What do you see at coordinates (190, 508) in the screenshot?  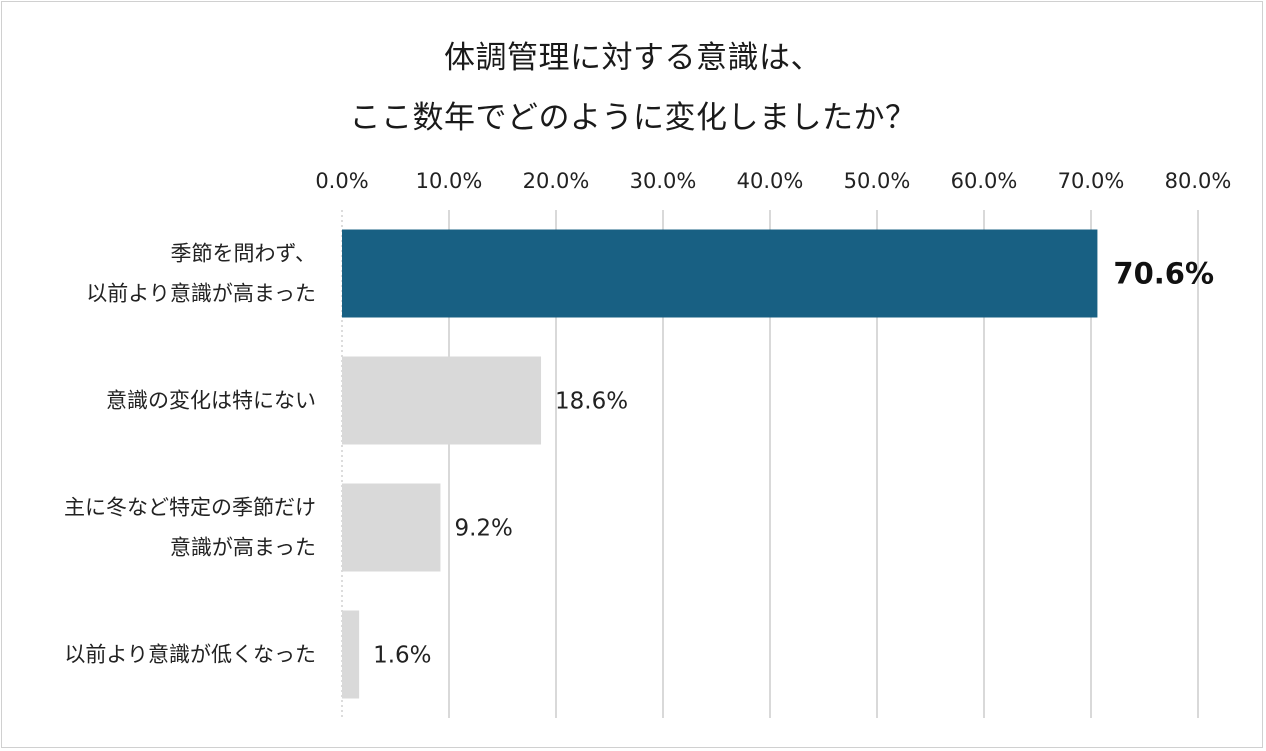 I see `category-label: 主に冬など特定の季節だけ` at bounding box center [190, 508].